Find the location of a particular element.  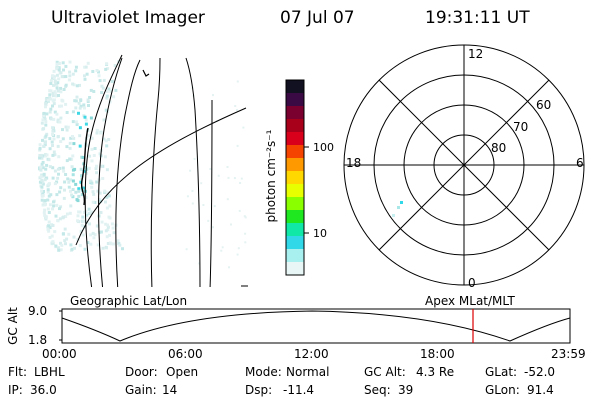

colorbar-label-10: 10 is located at coordinates (320, 233).